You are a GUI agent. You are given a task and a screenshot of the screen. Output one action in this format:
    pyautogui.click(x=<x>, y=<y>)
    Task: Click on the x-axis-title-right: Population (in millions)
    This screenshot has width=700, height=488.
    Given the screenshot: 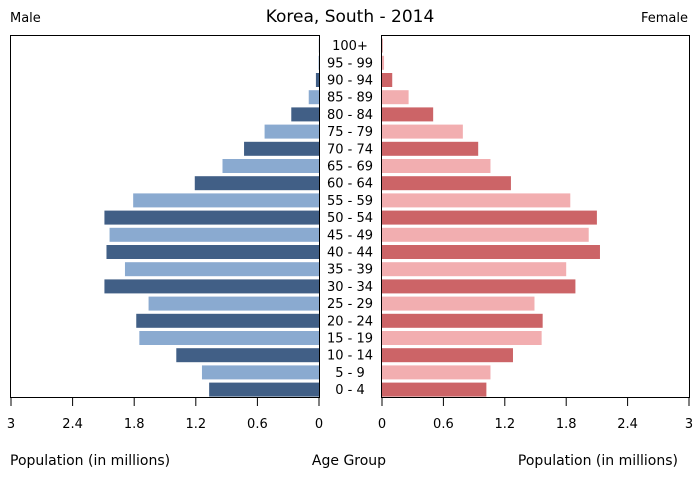 What is the action you would take?
    pyautogui.click(x=598, y=461)
    